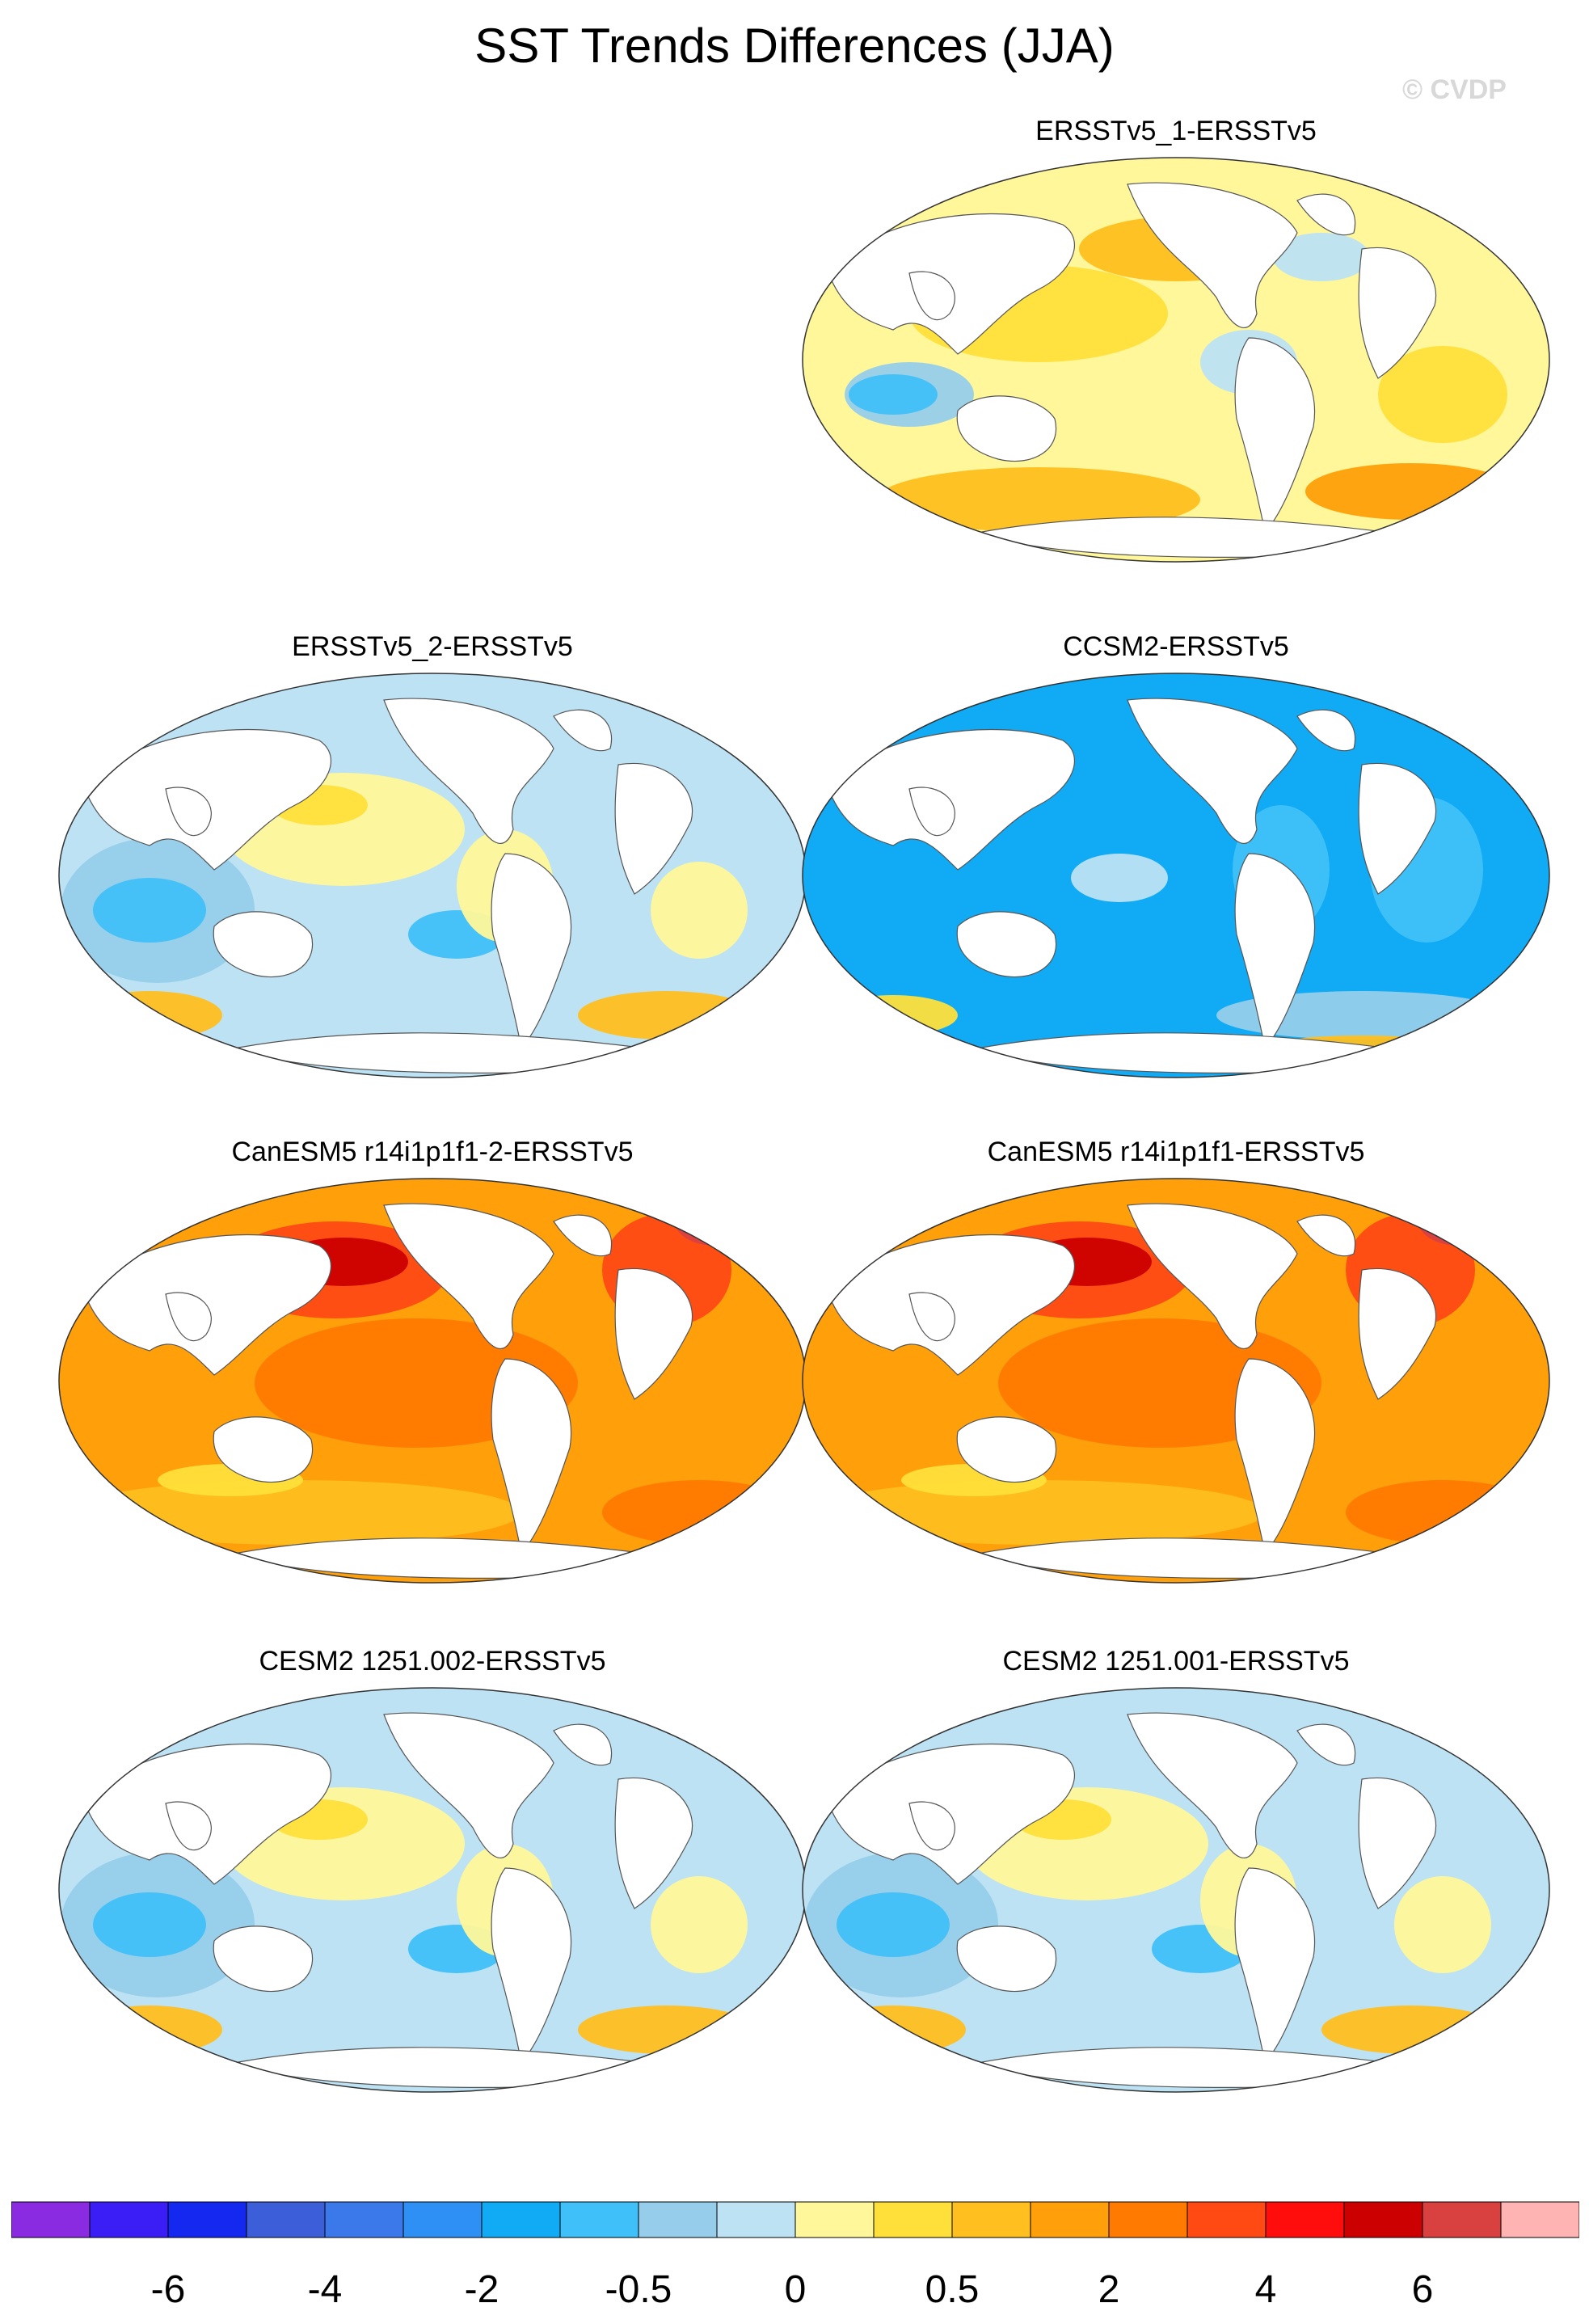 The width and height of the screenshot is (1589, 2324). I want to click on panel-title: ERSSTv5_2-ERSSTv5, so click(432, 646).